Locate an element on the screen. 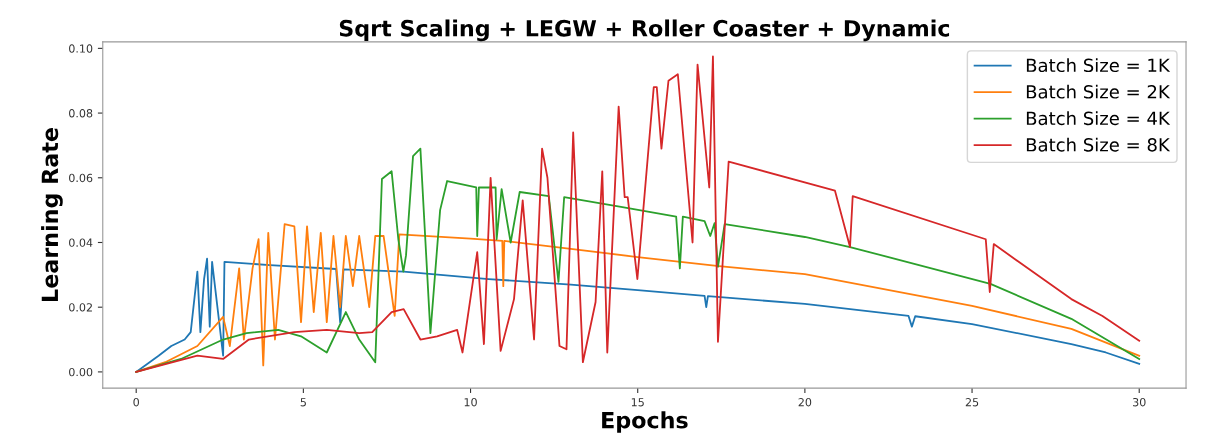  x-tick-label: 15 is located at coordinates (637, 402).